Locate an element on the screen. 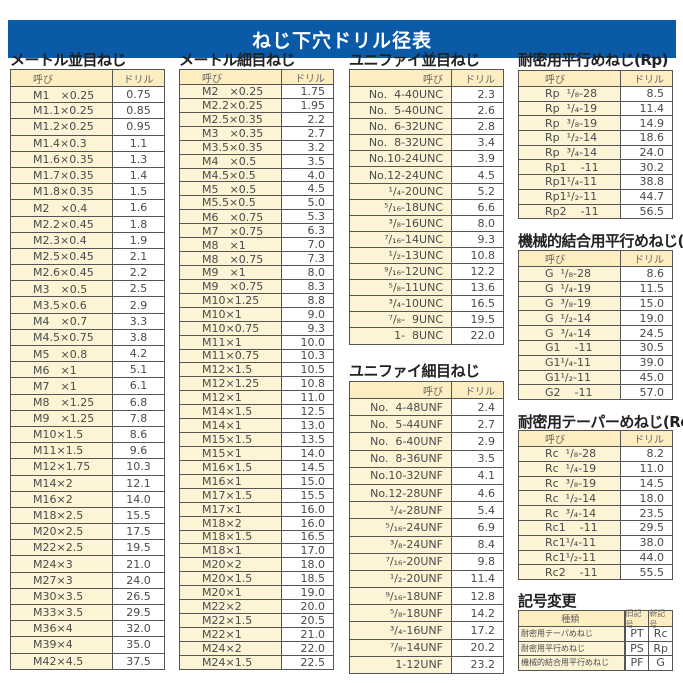 The height and width of the screenshot is (683, 683). drill-diameter: 21.0 is located at coordinates (138, 564).